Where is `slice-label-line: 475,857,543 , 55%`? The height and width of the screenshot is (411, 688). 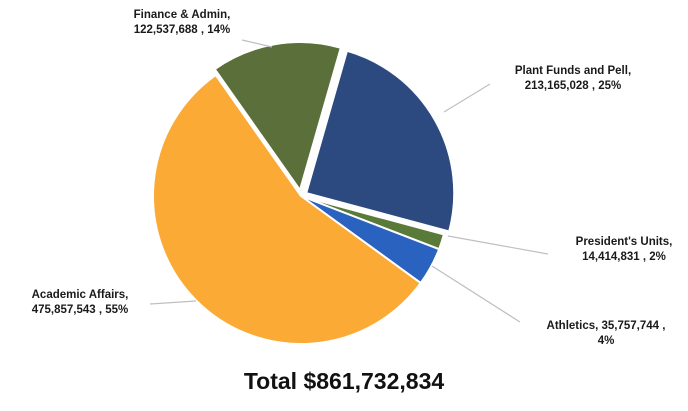
slice-label-line: 475,857,543 , 55% is located at coordinates (80, 310).